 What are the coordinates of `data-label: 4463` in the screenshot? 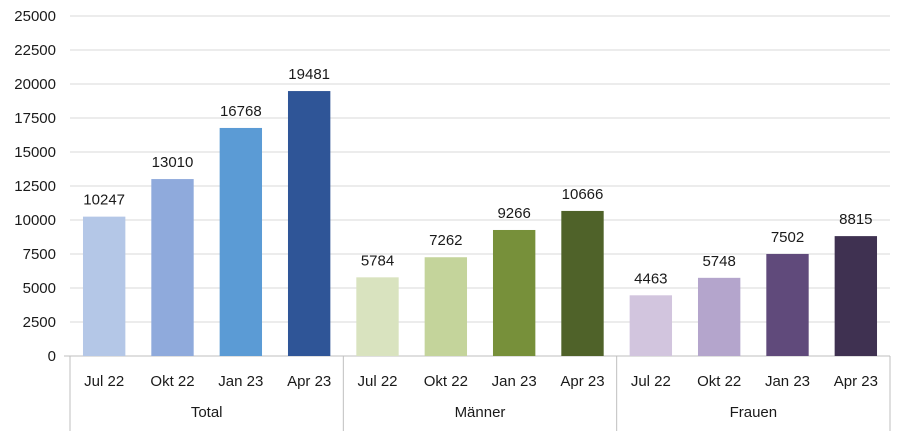 It's located at (650, 278).